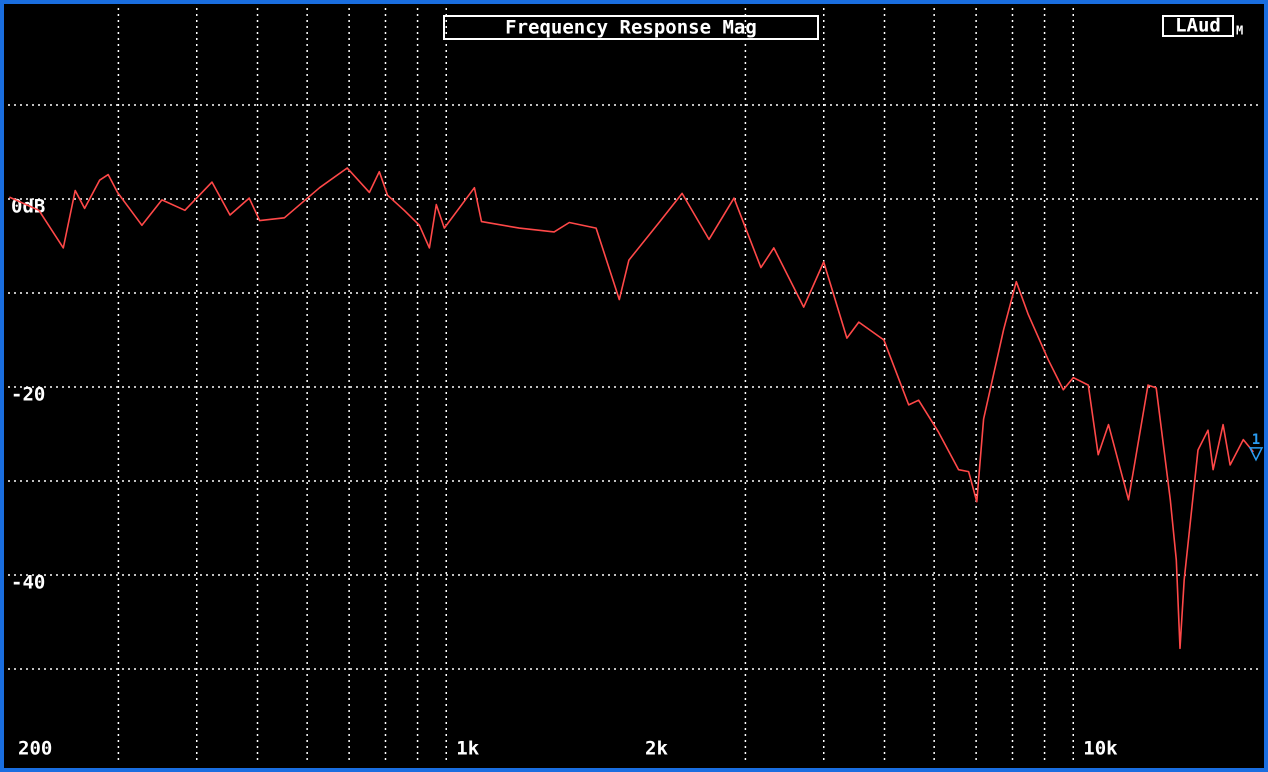 Image resolution: width=1268 pixels, height=772 pixels. I want to click on y-tick-label: 0dB, so click(28, 207).